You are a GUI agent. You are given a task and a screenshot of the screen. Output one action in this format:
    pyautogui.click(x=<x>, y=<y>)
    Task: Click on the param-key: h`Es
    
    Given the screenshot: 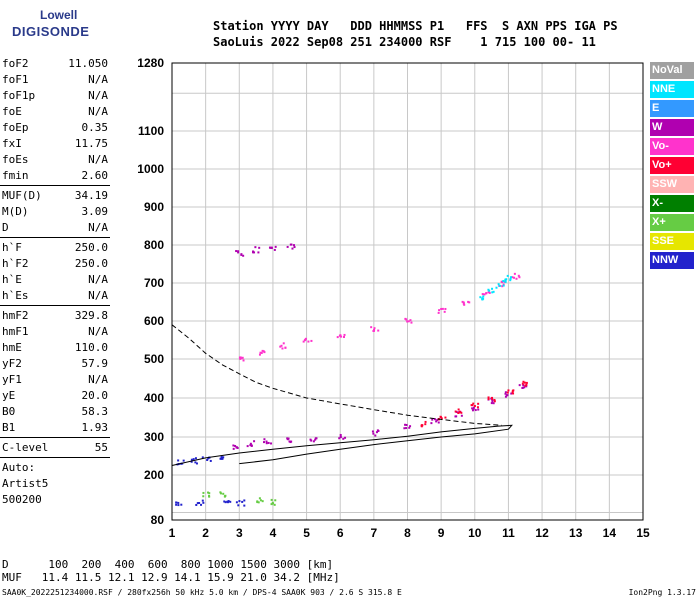 What is the action you would take?
    pyautogui.click(x=15, y=295)
    